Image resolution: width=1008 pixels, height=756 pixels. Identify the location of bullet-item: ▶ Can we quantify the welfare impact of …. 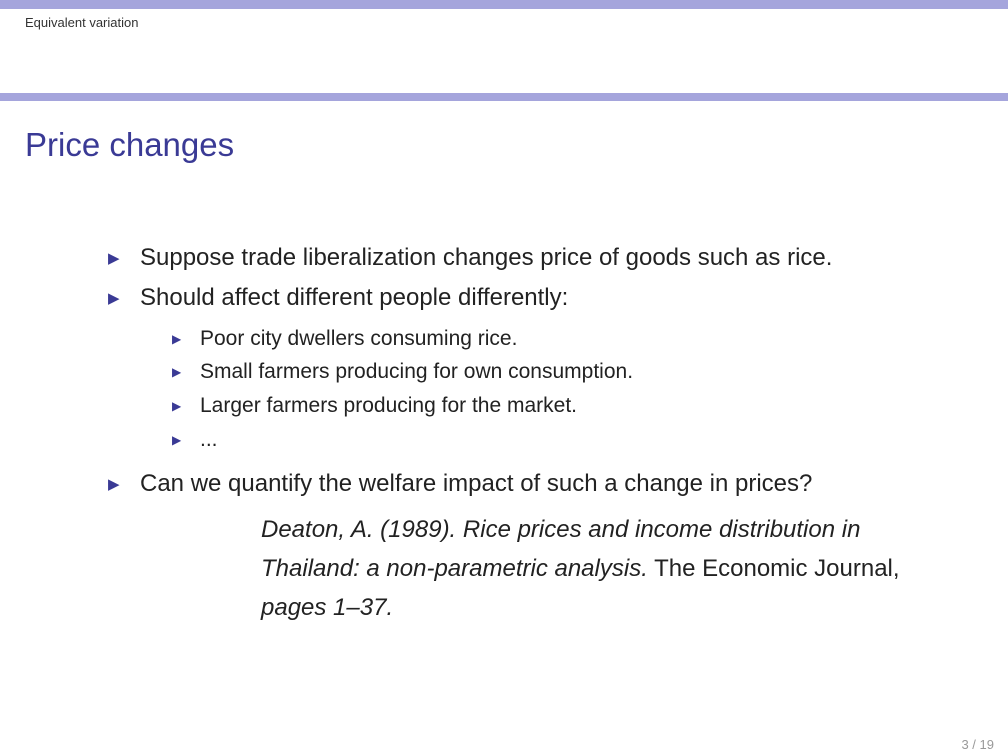
(460, 484).